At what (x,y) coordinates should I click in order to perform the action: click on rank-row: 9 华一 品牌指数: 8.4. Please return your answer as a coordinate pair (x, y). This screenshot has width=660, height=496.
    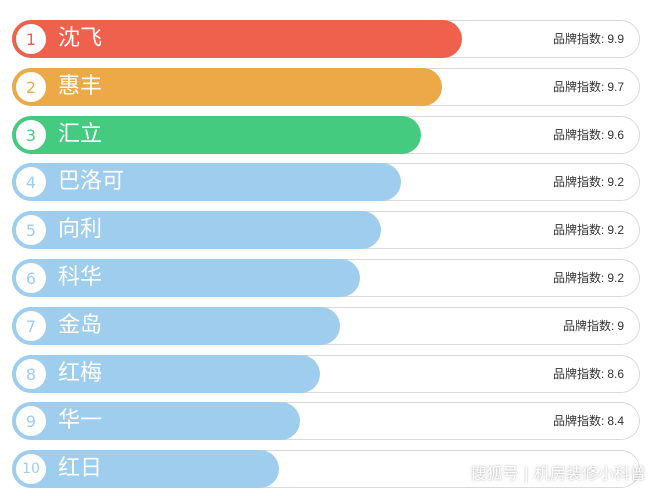
    Looking at the image, I should click on (326, 421).